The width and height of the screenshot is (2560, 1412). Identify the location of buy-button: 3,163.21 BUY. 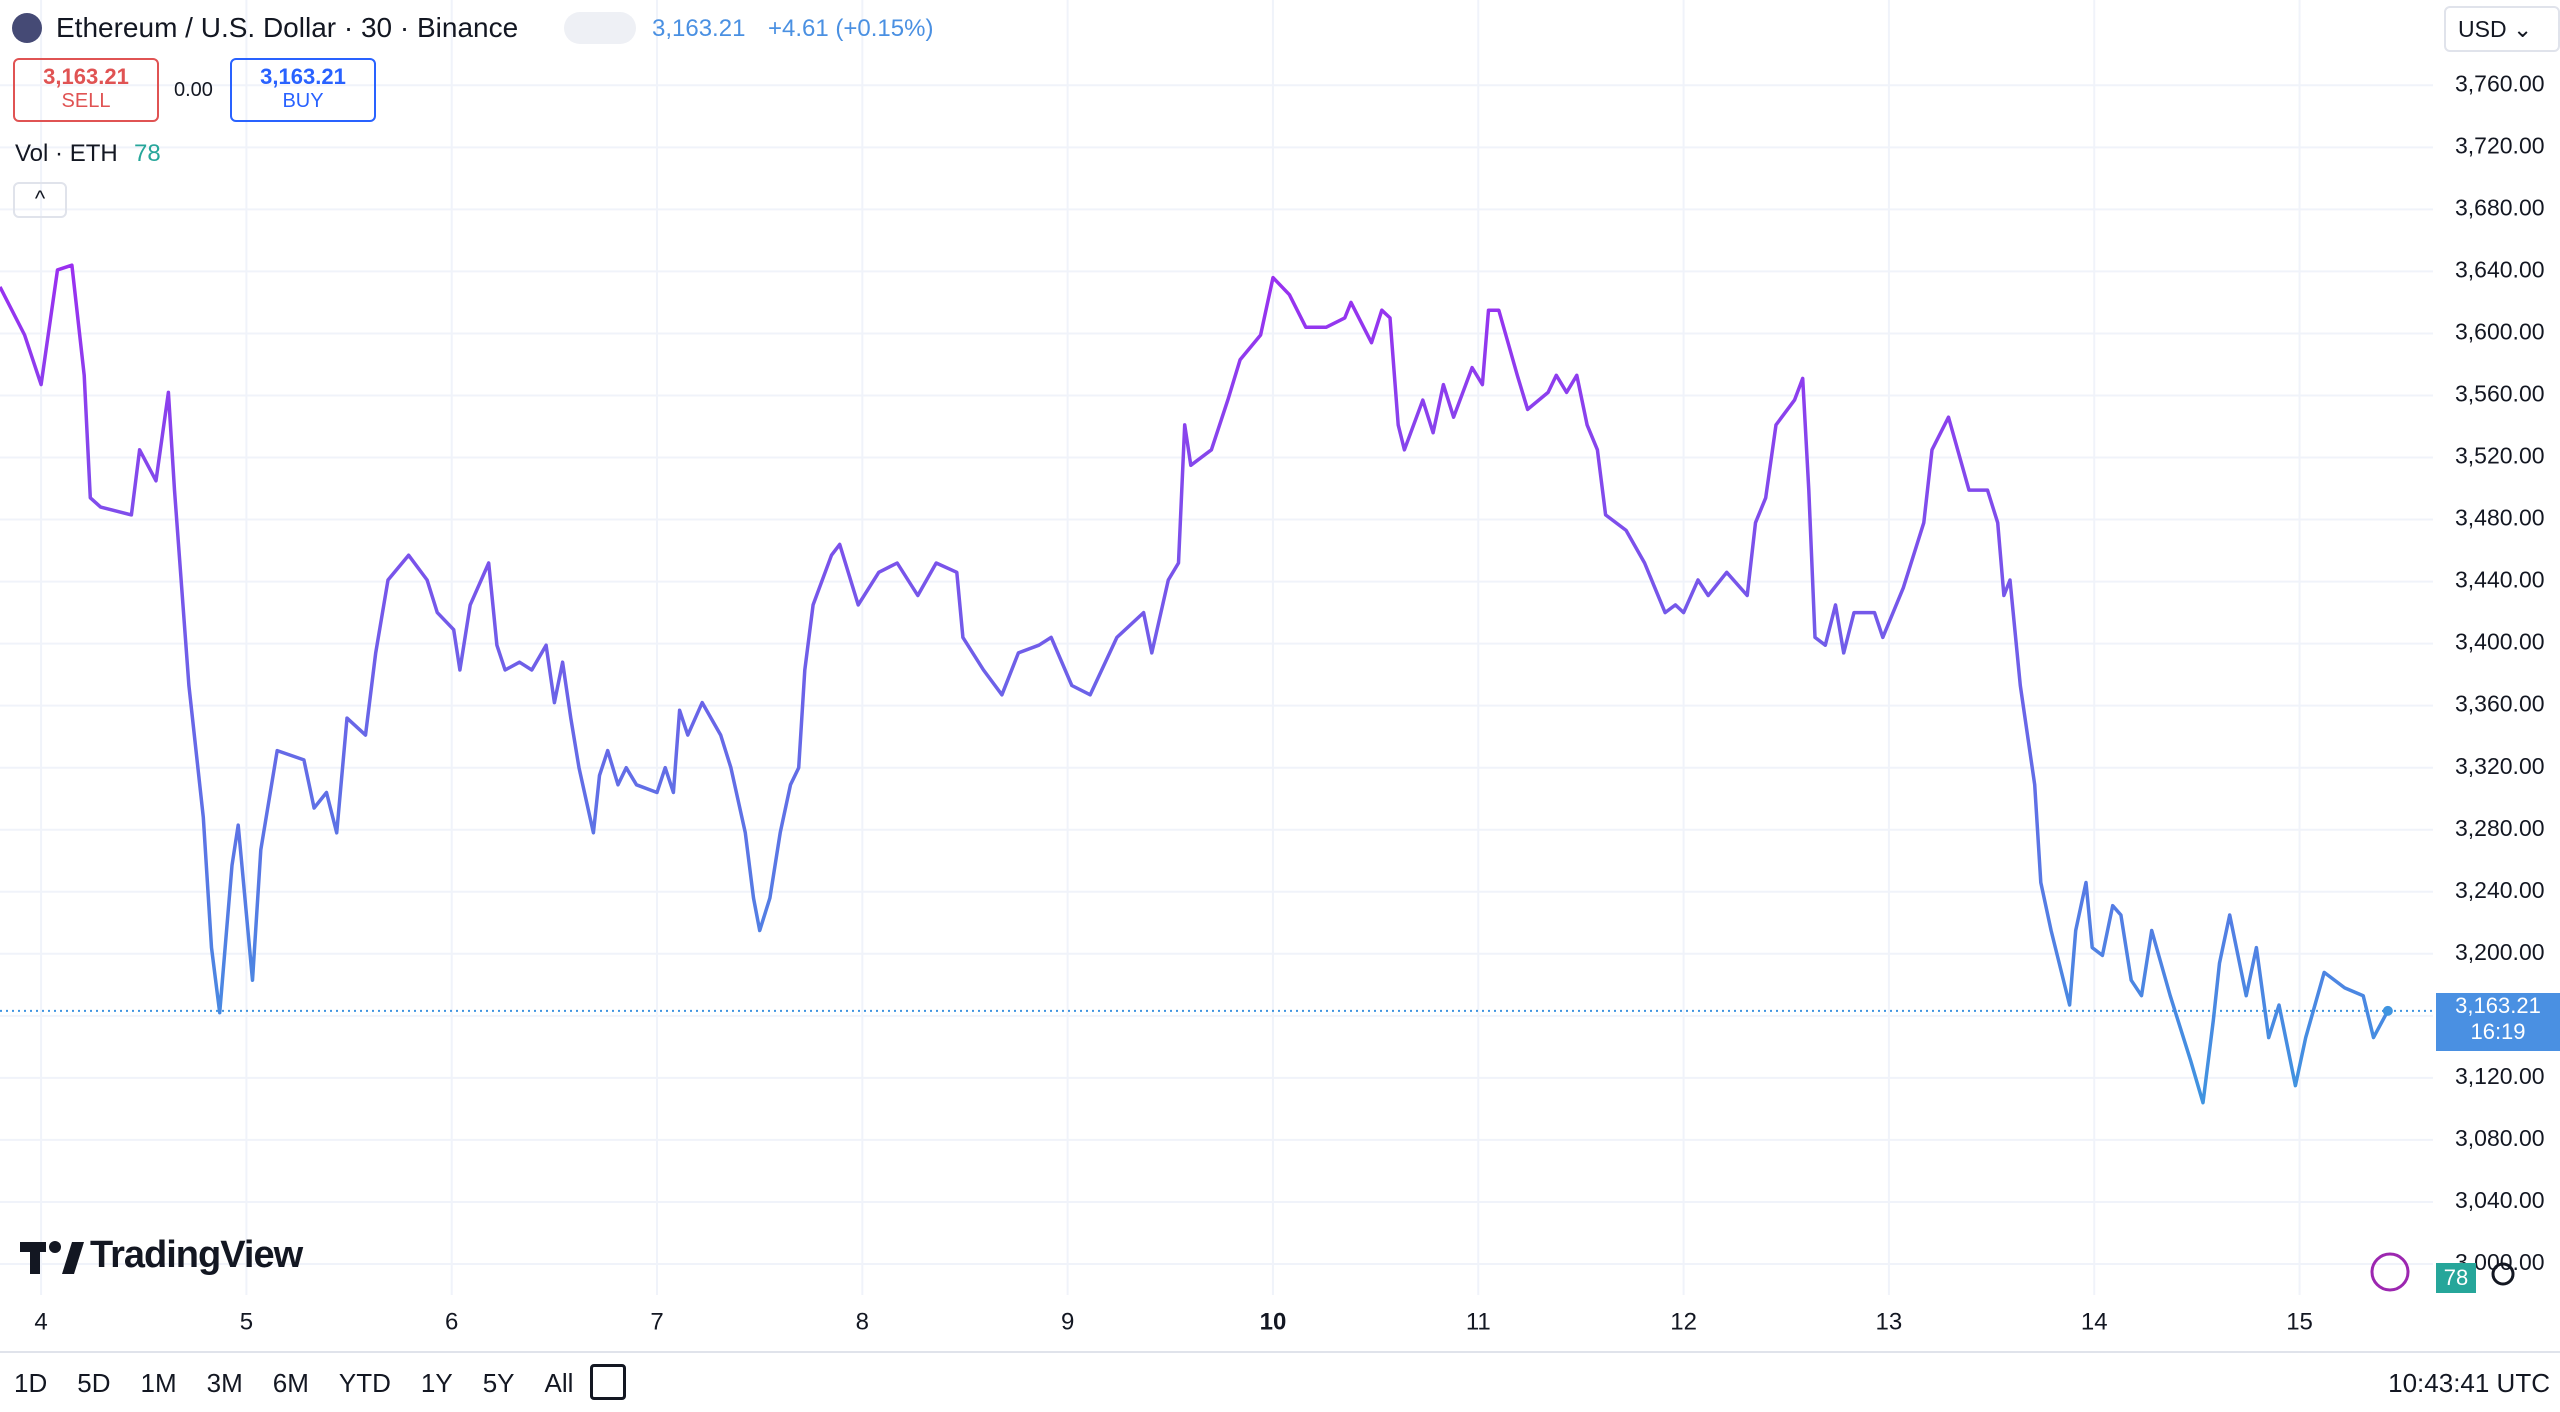
(303, 90).